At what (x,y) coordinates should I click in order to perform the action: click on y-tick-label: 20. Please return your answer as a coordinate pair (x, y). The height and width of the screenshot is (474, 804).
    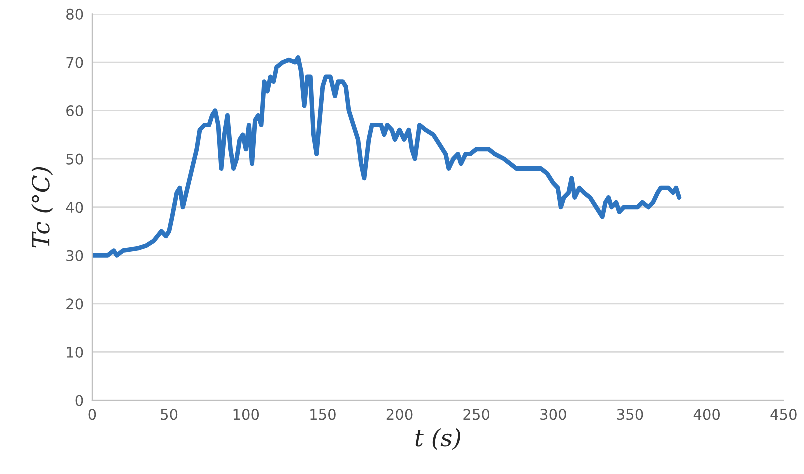
    Looking at the image, I should click on (75, 304).